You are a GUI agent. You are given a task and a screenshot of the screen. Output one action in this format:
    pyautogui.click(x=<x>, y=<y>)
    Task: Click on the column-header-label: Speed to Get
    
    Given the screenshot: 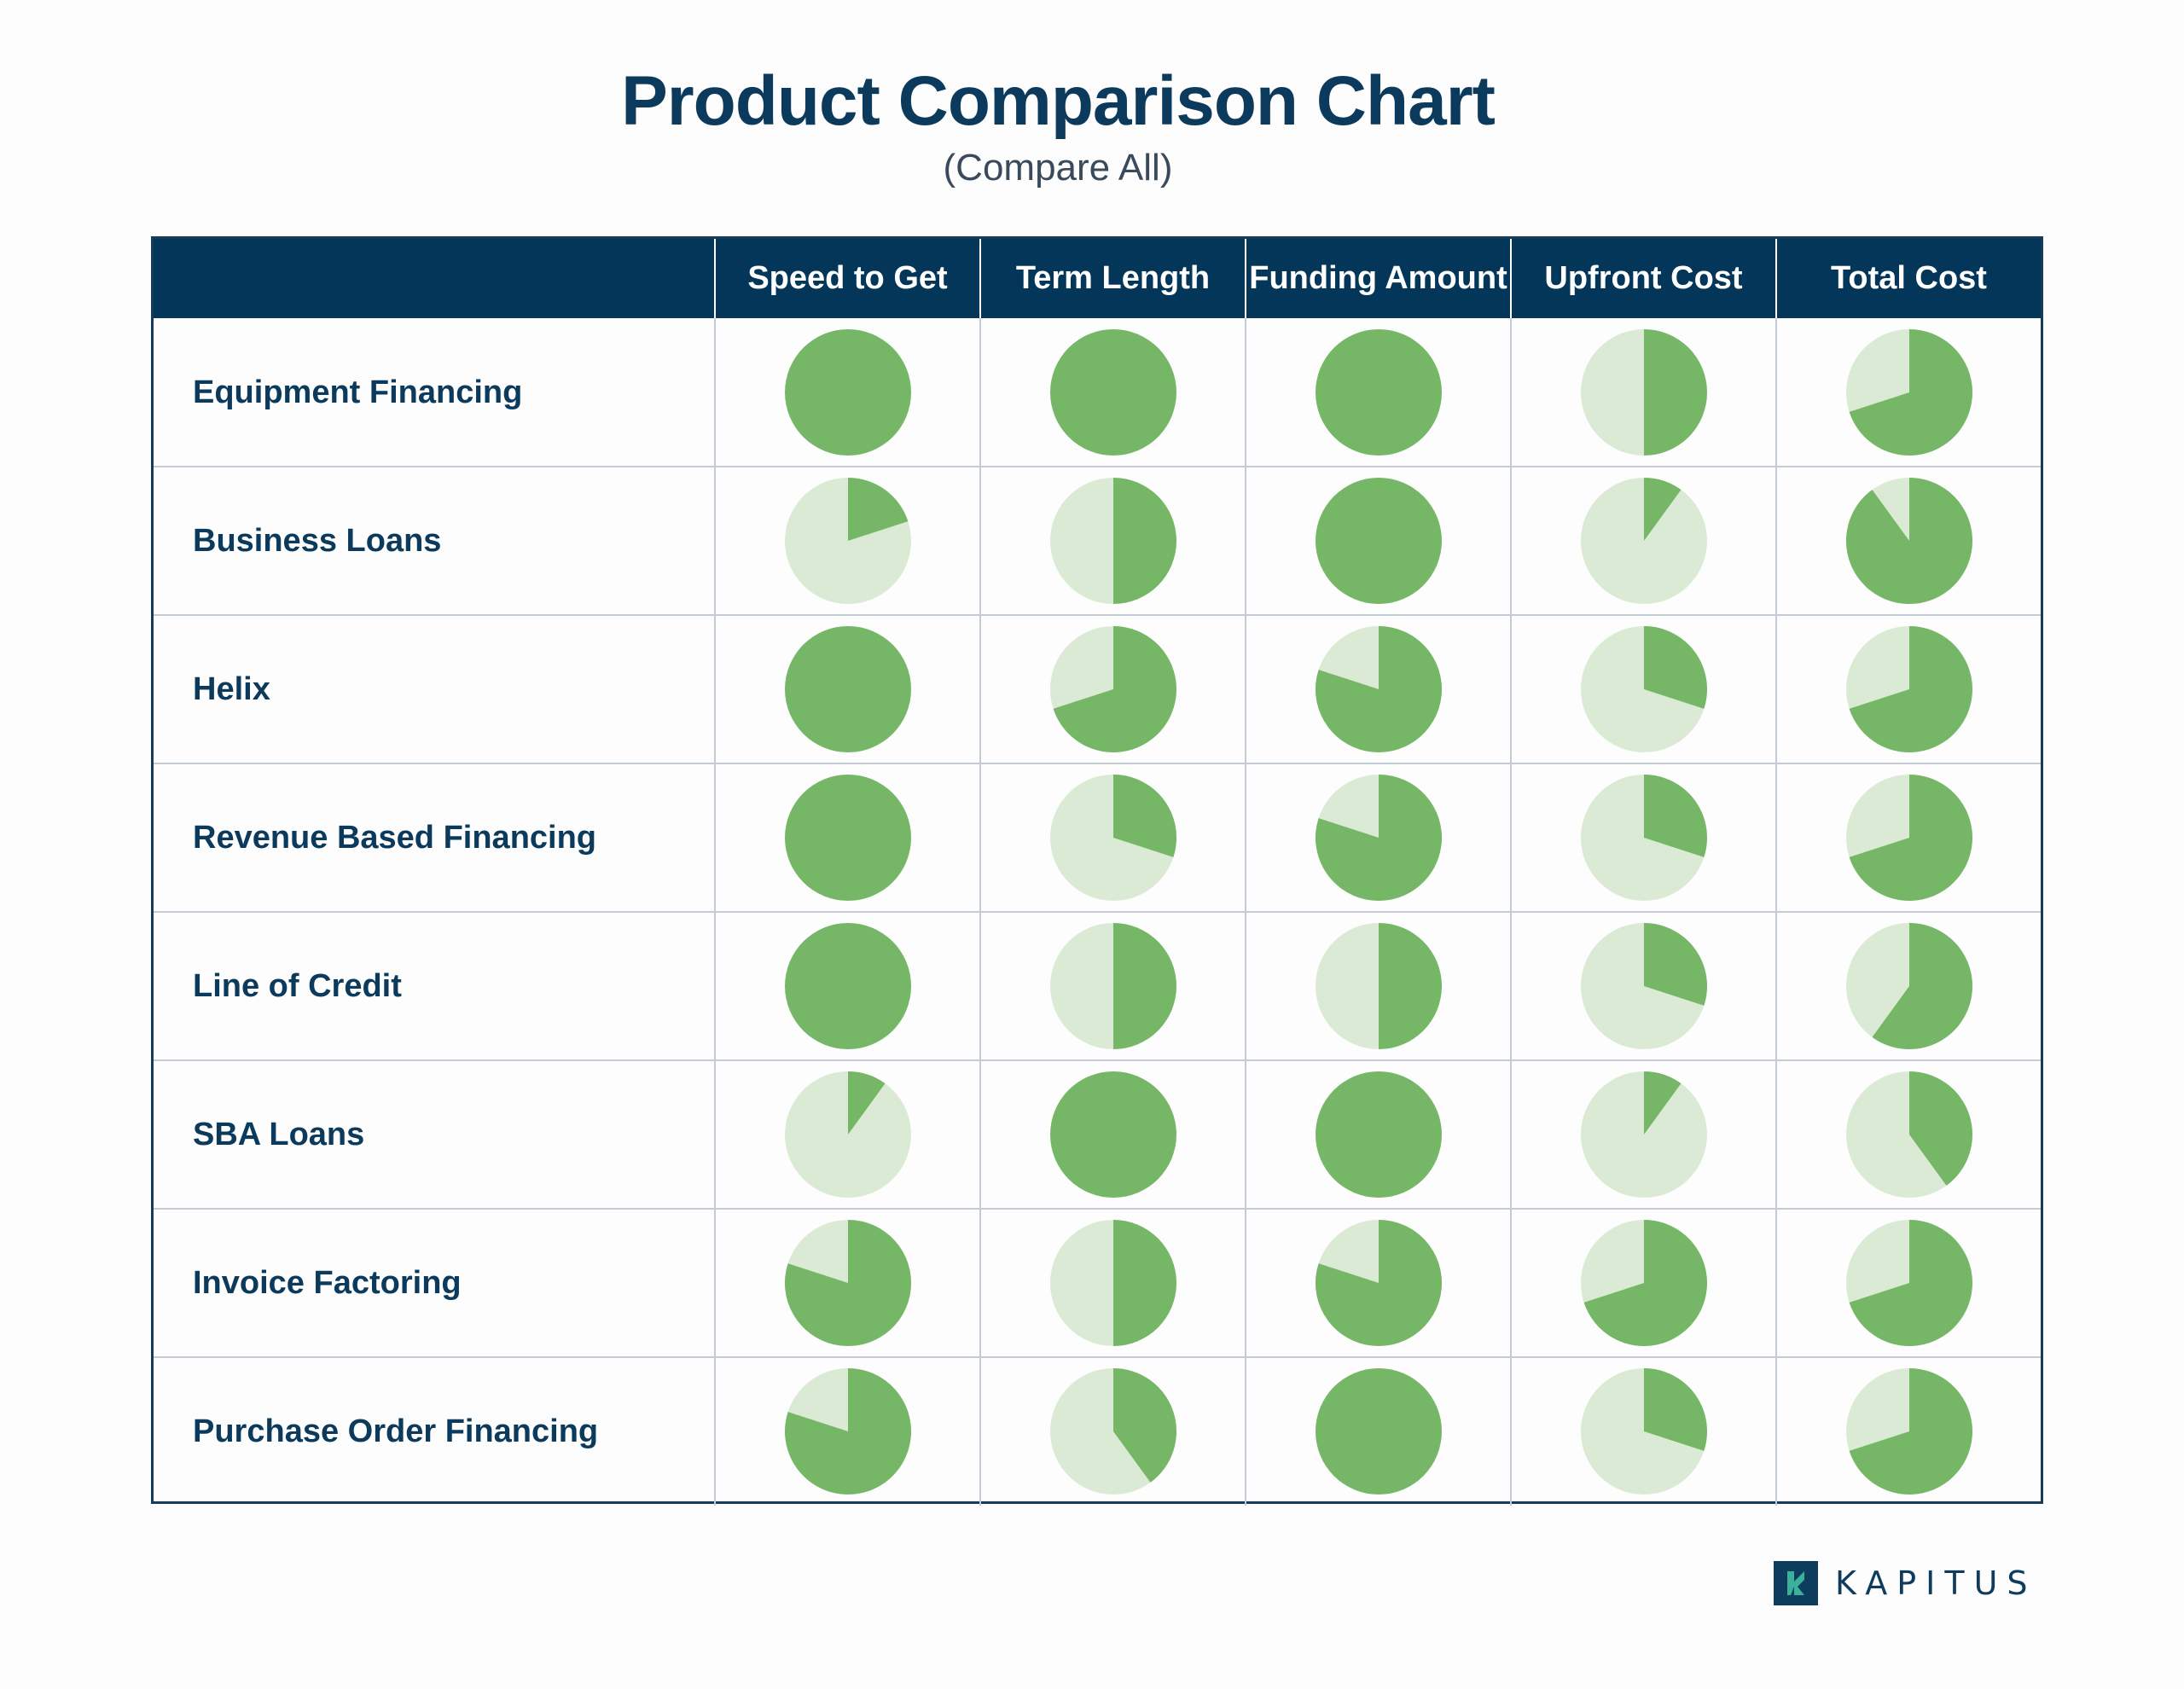 What is the action you would take?
    pyautogui.click(x=847, y=278)
    